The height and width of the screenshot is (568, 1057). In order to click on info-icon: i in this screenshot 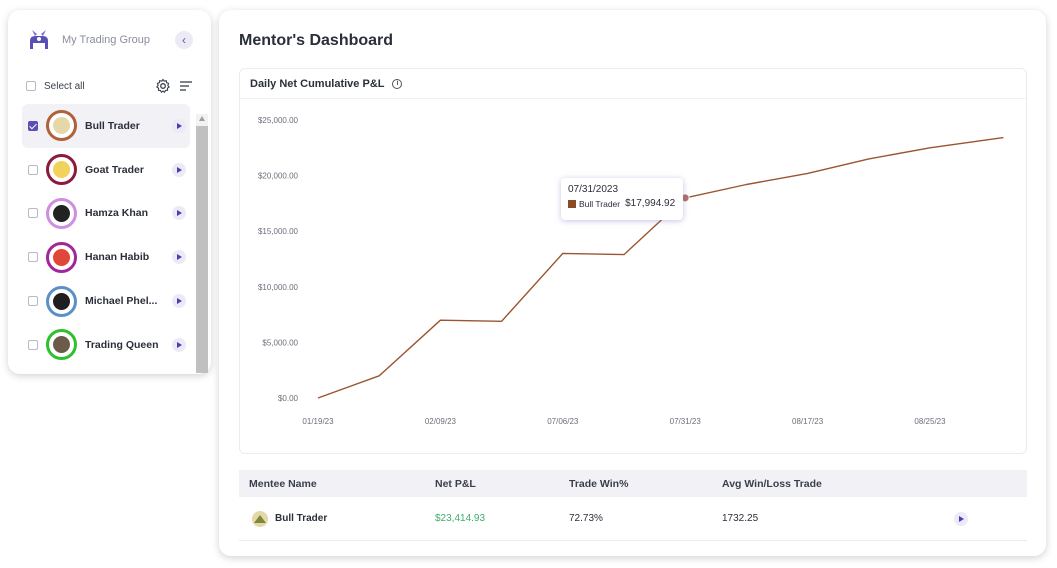, I will do `click(397, 83)`.